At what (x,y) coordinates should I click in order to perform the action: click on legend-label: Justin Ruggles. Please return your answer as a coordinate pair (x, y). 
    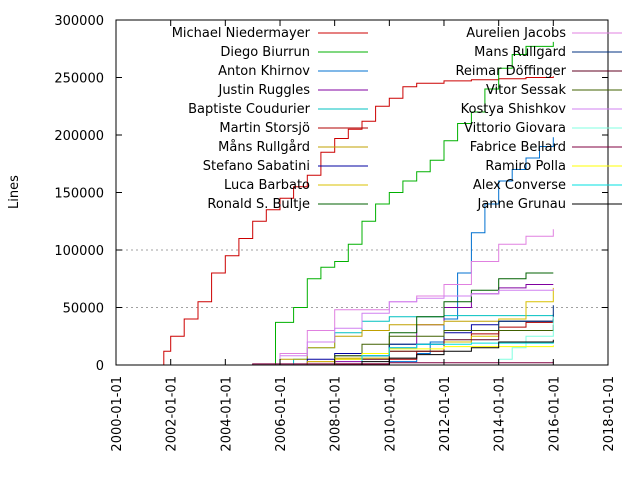
    Looking at the image, I should click on (263, 90).